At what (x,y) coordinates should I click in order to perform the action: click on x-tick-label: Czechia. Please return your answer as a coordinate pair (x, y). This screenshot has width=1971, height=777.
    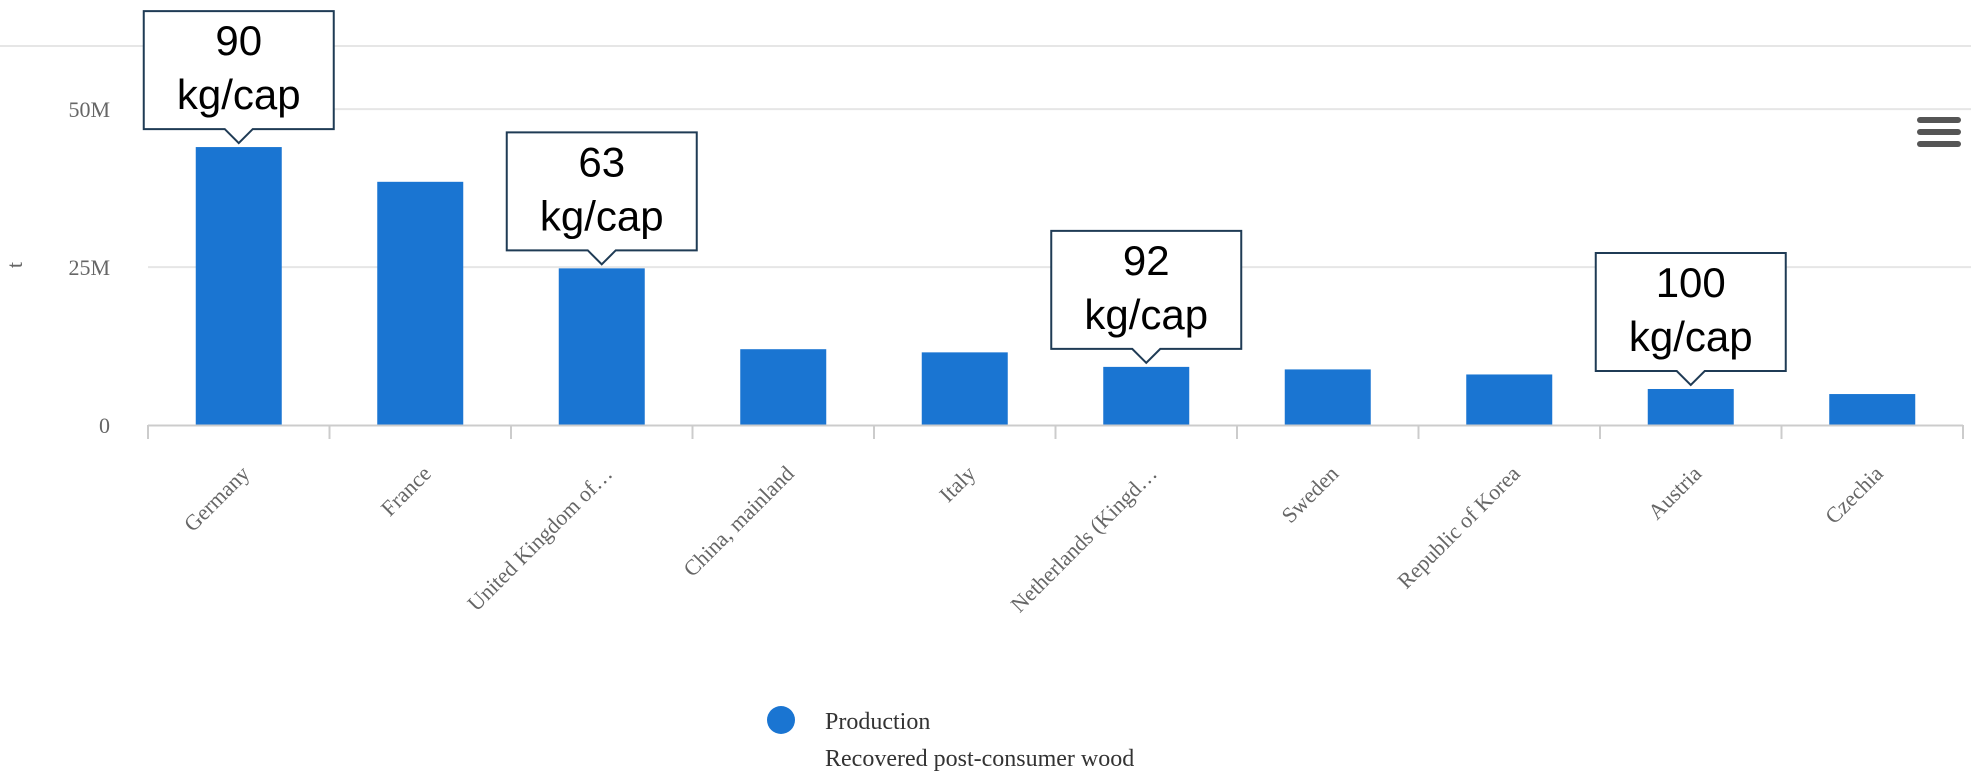
    Looking at the image, I should click on (1854, 495).